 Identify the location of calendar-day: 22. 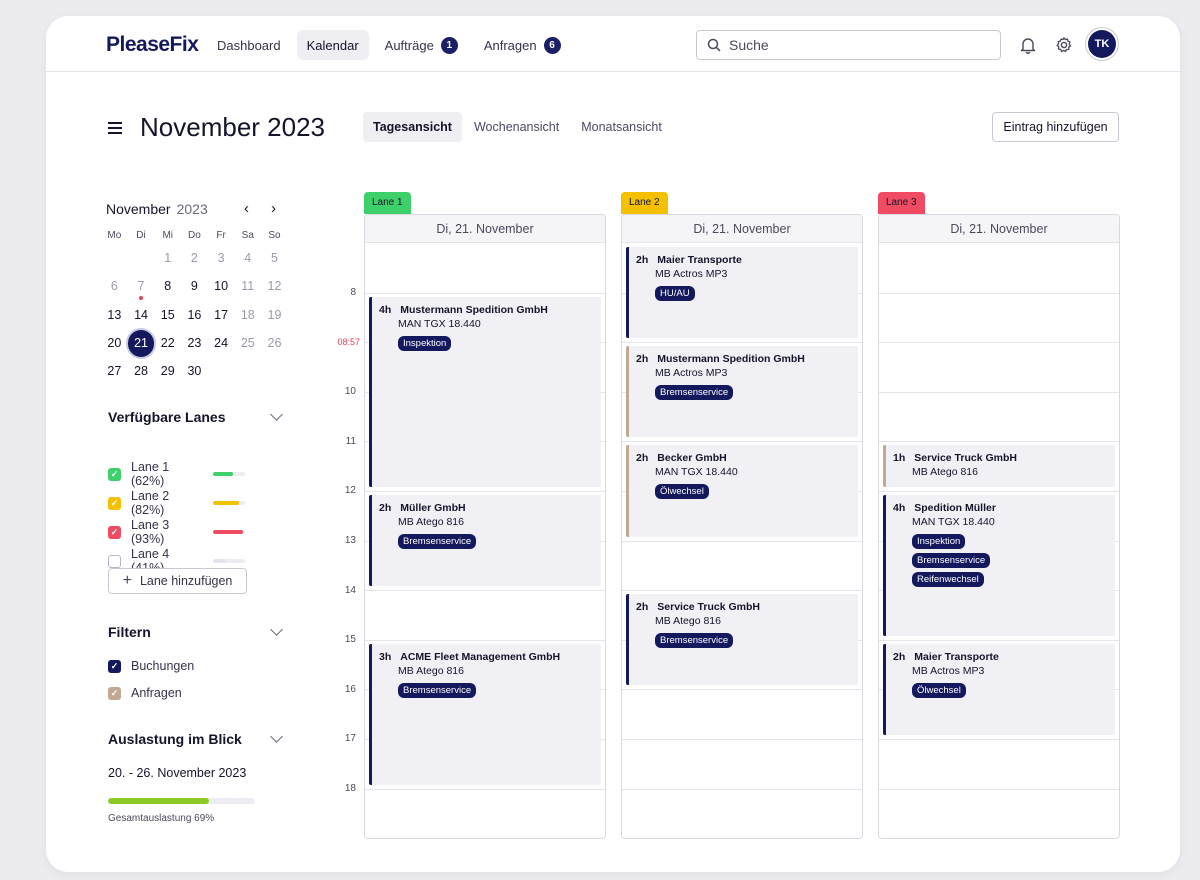
(167, 343).